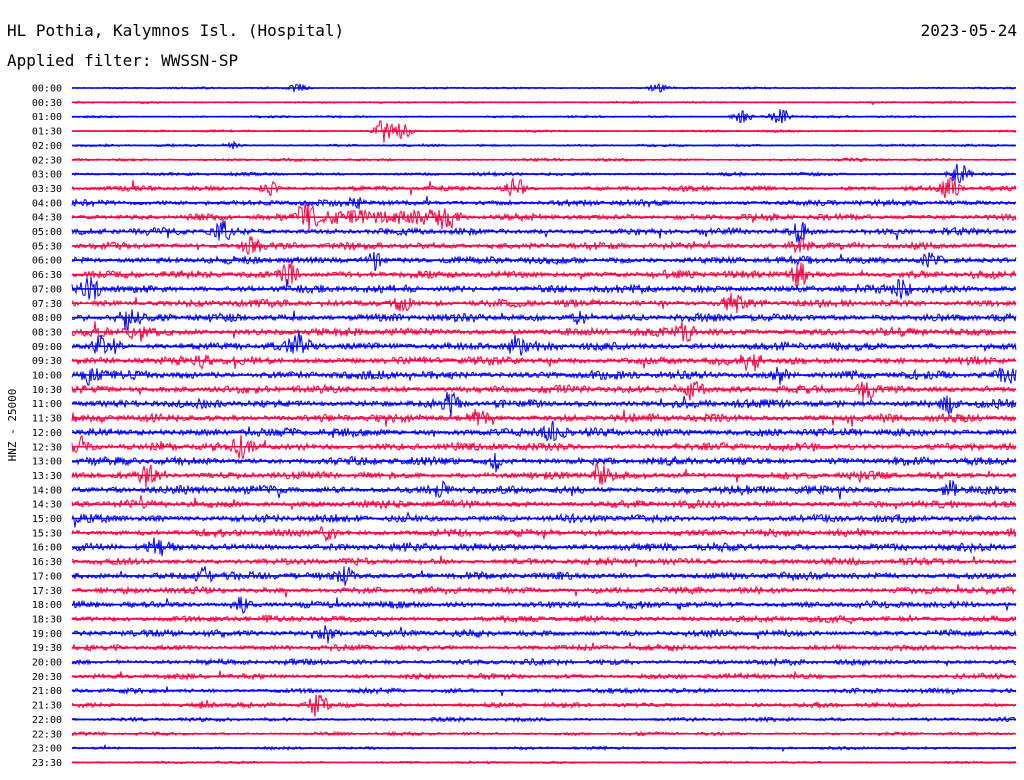 Image resolution: width=1024 pixels, height=780 pixels. What do you see at coordinates (47, 447) in the screenshot?
I see `time-tick-label: 12:30` at bounding box center [47, 447].